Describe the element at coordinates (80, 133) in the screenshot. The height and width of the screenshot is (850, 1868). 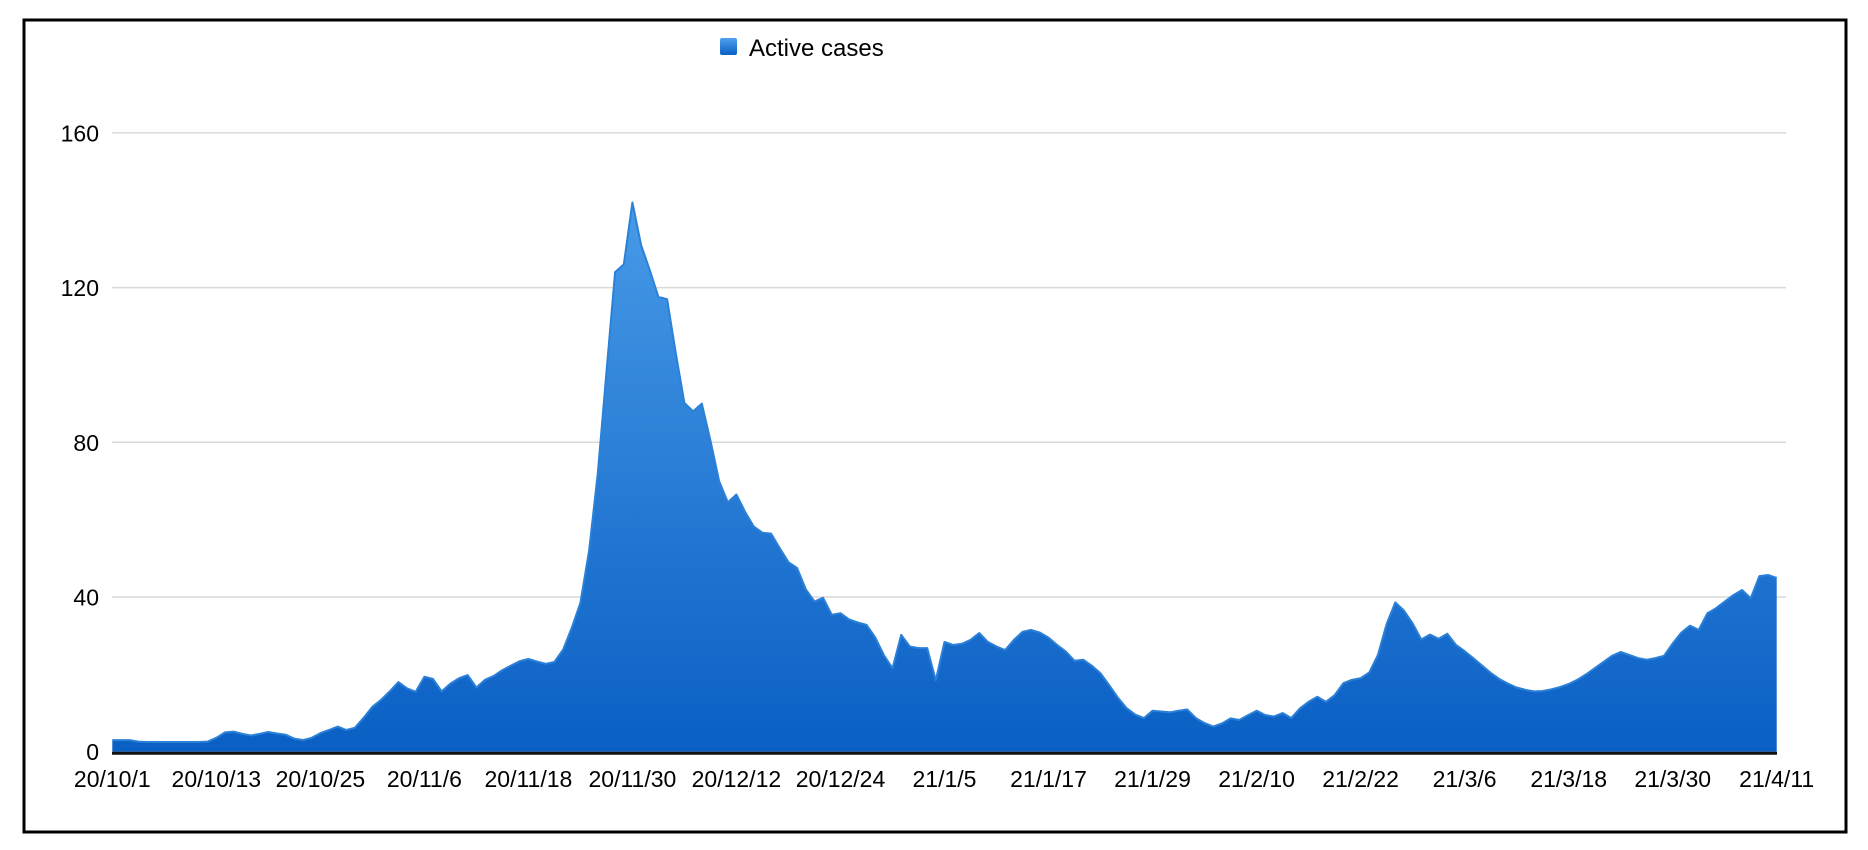
I see `y-axis-tick-label: 160` at that location.